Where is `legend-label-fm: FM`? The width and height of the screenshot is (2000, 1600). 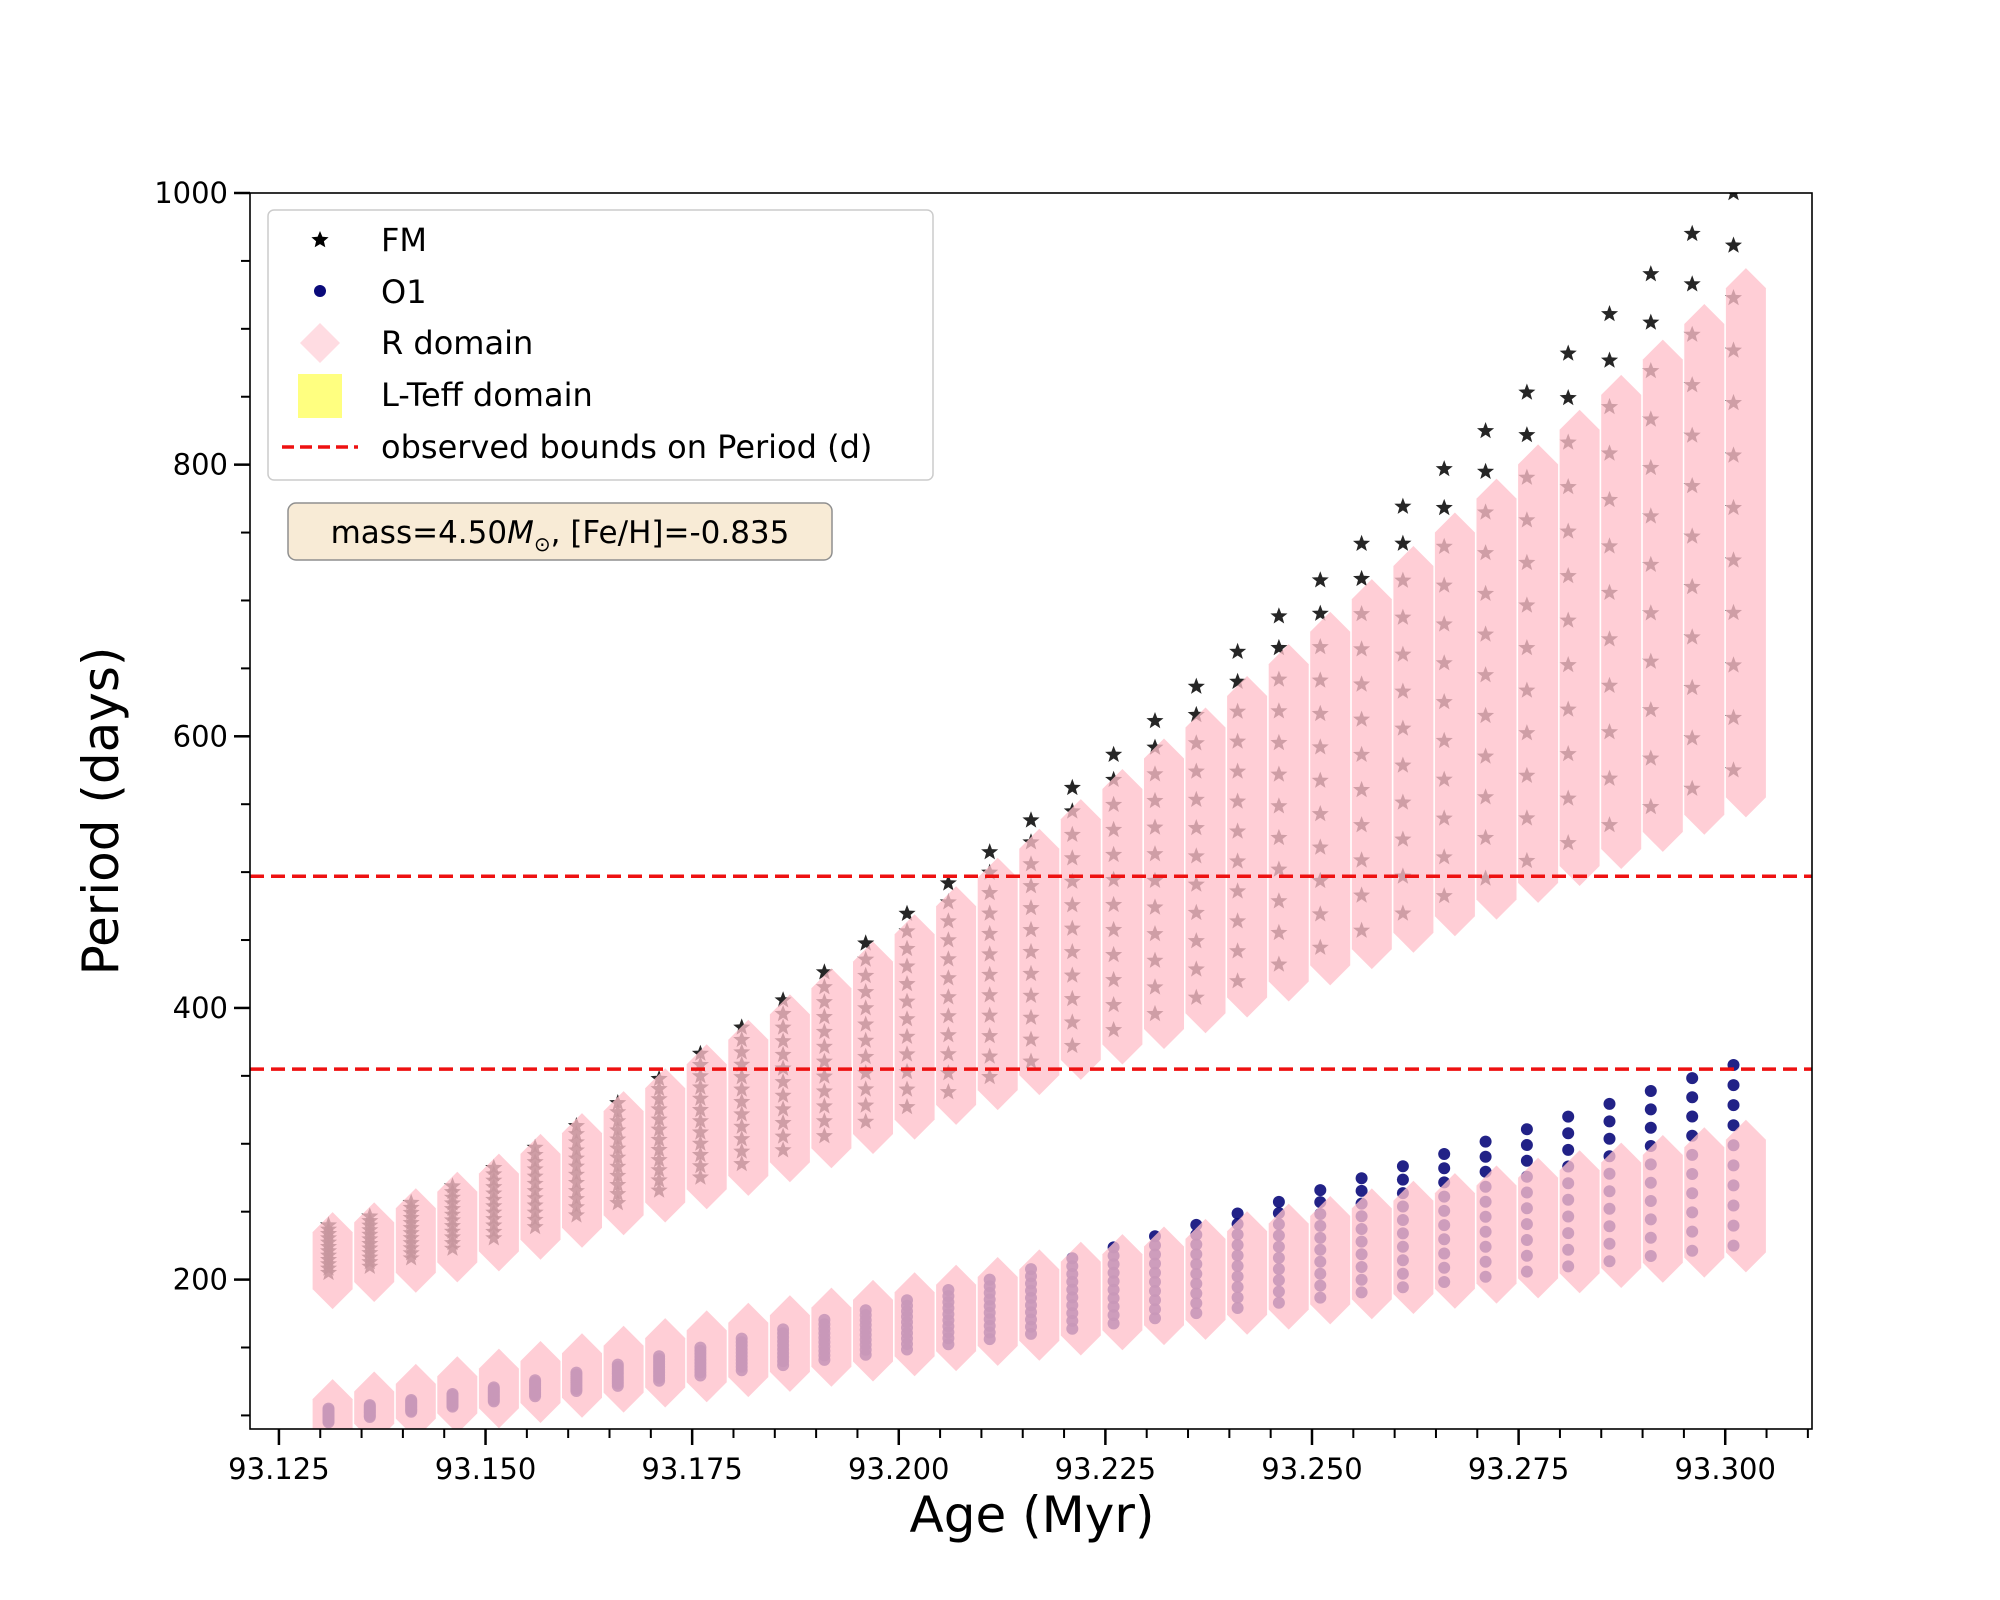
legend-label-fm: FM is located at coordinates (404, 240).